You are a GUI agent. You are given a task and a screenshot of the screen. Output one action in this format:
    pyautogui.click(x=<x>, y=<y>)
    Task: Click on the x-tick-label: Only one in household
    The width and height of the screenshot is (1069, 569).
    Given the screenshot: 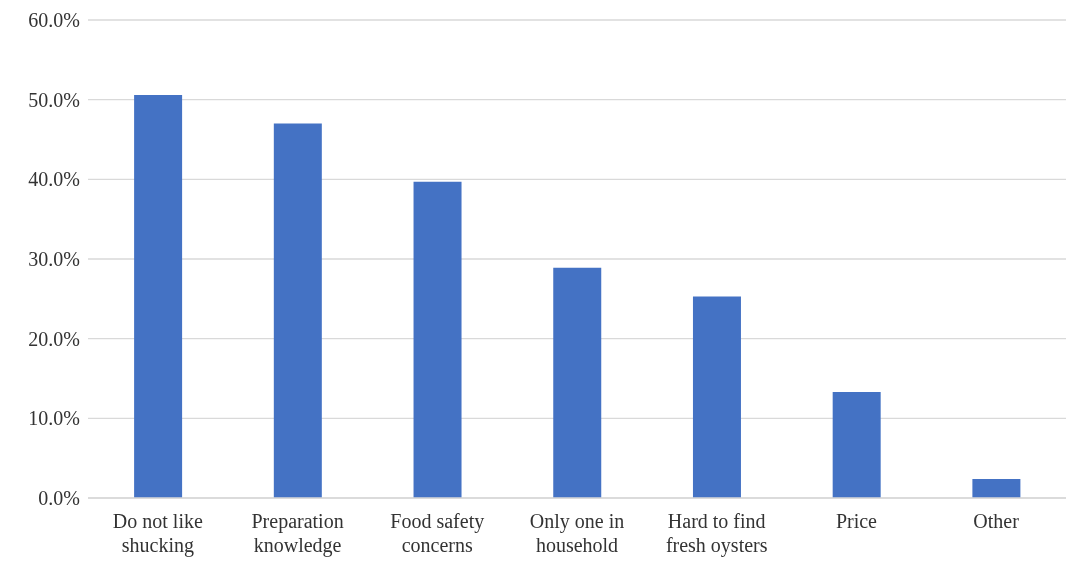 What is the action you would take?
    pyautogui.click(x=577, y=533)
    